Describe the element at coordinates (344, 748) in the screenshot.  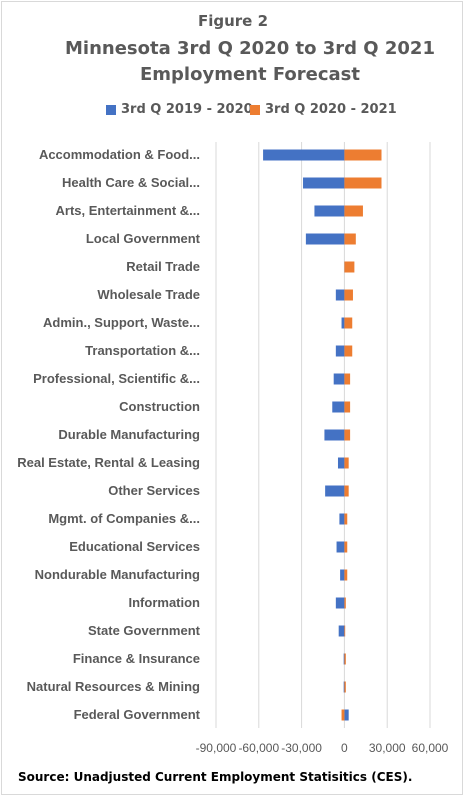
I see `x-tick-label: 0` at that location.